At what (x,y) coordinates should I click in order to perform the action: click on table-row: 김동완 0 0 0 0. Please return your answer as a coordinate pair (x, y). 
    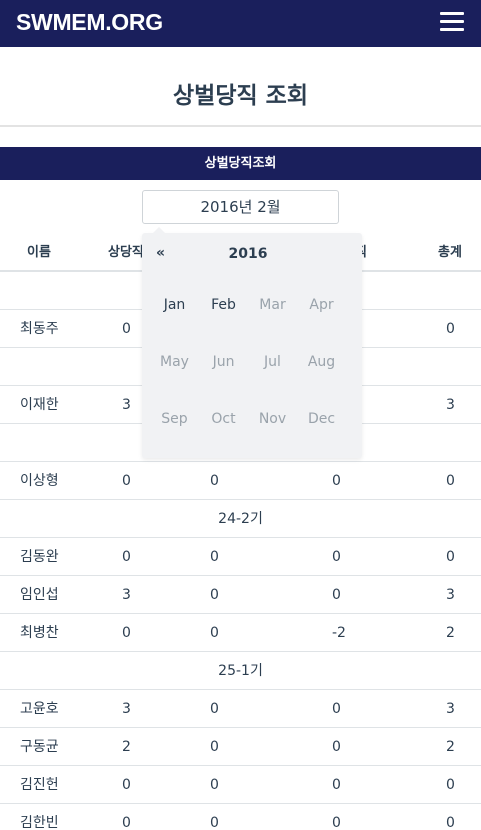
    Looking at the image, I should click on (240, 557).